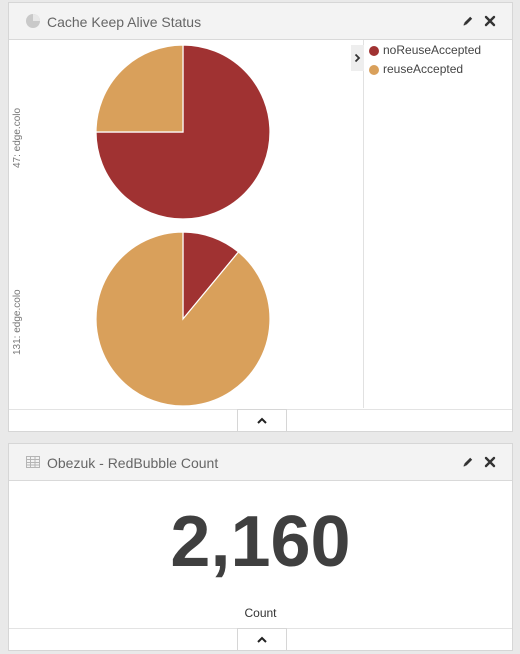 This screenshot has width=520, height=654. I want to click on legend-toggle-button, so click(357, 58).